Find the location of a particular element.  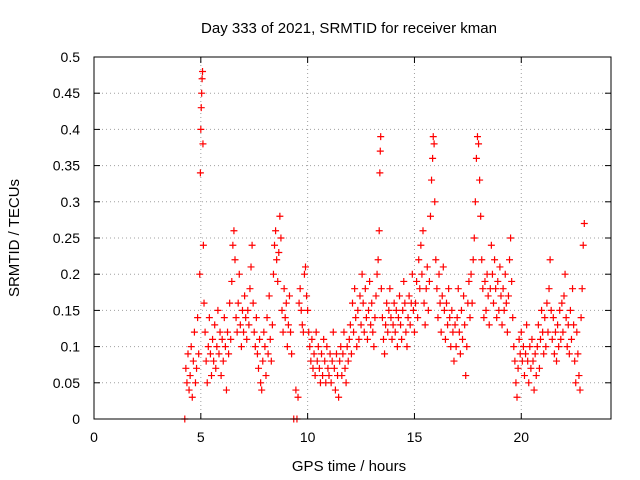

y-axis-label: SRMTID / TECUs is located at coordinates (14, 238).